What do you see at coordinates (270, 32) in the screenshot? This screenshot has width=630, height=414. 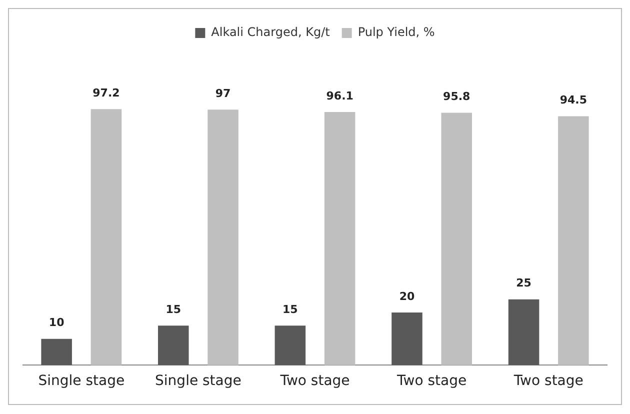 I see `legend-label: Alkali Charged, Kg/t` at bounding box center [270, 32].